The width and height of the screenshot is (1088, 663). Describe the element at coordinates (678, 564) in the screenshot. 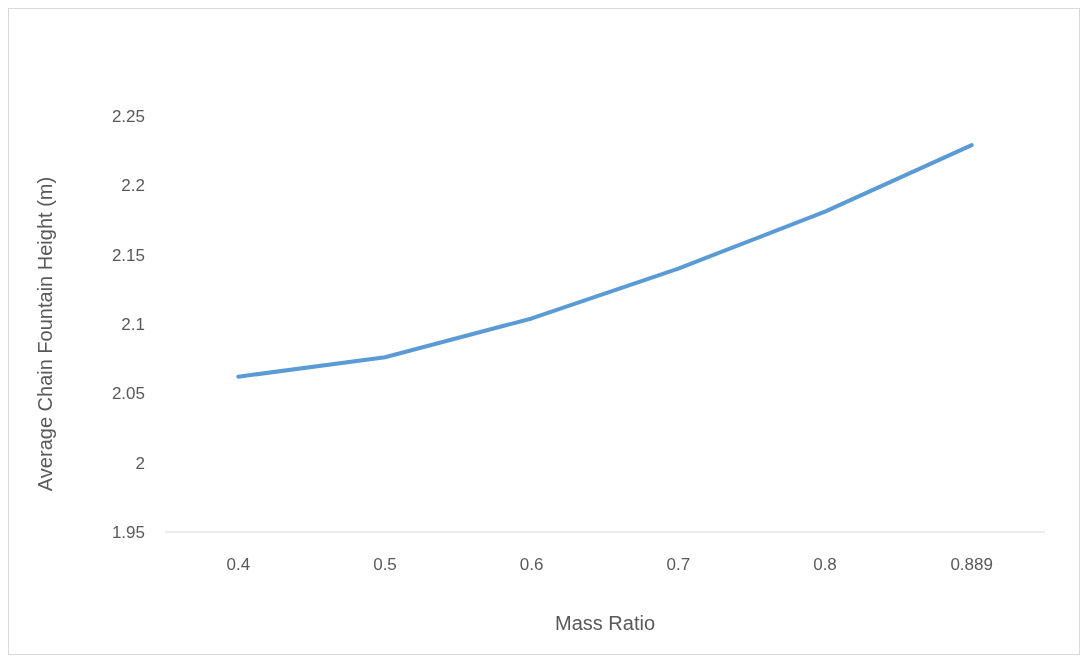

I see `x-tick-label: 0.7` at that location.